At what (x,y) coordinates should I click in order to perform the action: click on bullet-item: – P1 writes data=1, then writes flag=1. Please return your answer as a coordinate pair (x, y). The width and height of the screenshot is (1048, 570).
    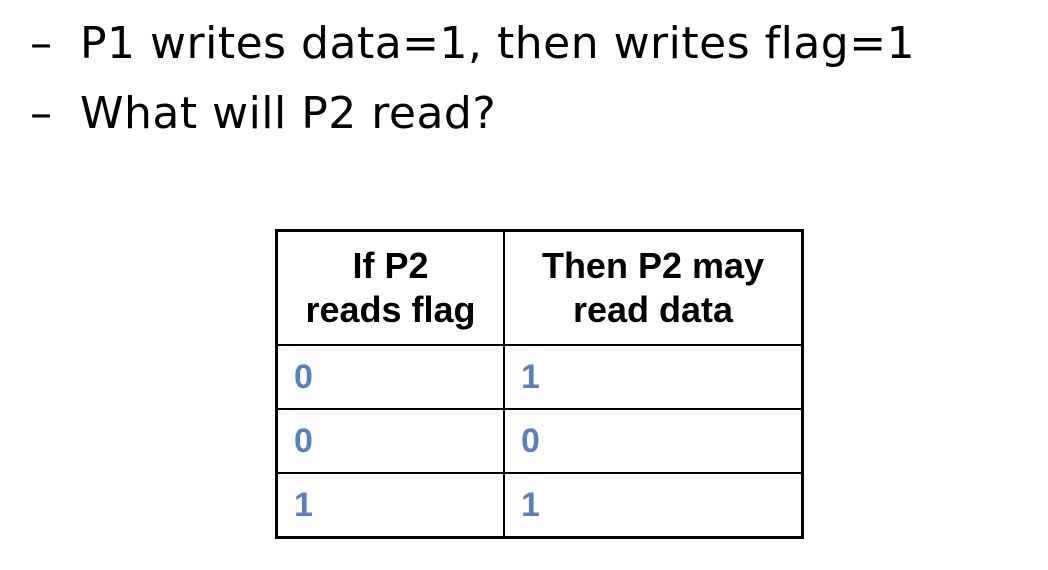
    Looking at the image, I should click on (472, 45).